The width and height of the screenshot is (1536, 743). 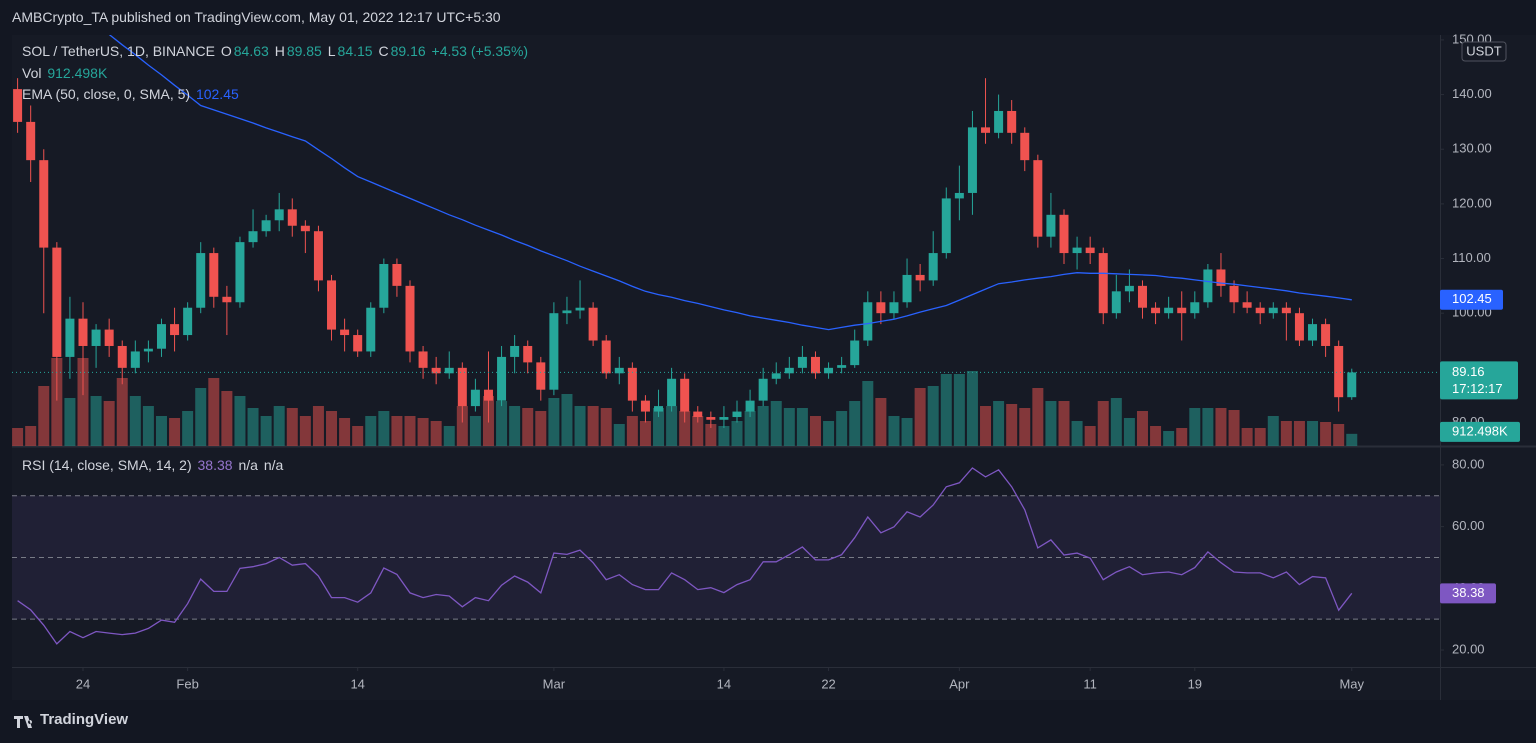 What do you see at coordinates (1472, 93) in the screenshot?
I see `y-tick-label: 140.00` at bounding box center [1472, 93].